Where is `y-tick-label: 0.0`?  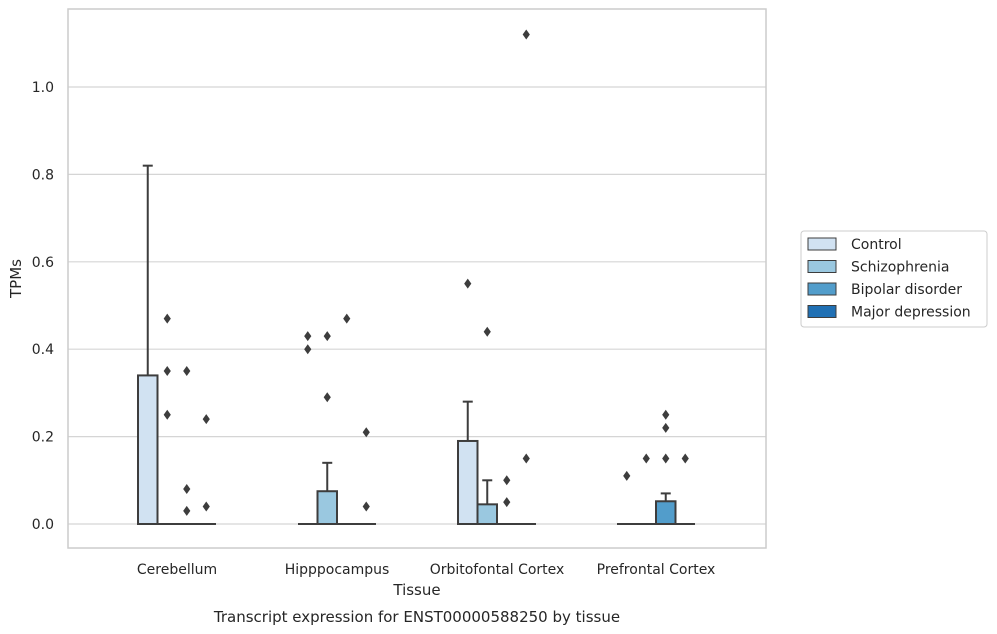 y-tick-label: 0.0 is located at coordinates (43, 525).